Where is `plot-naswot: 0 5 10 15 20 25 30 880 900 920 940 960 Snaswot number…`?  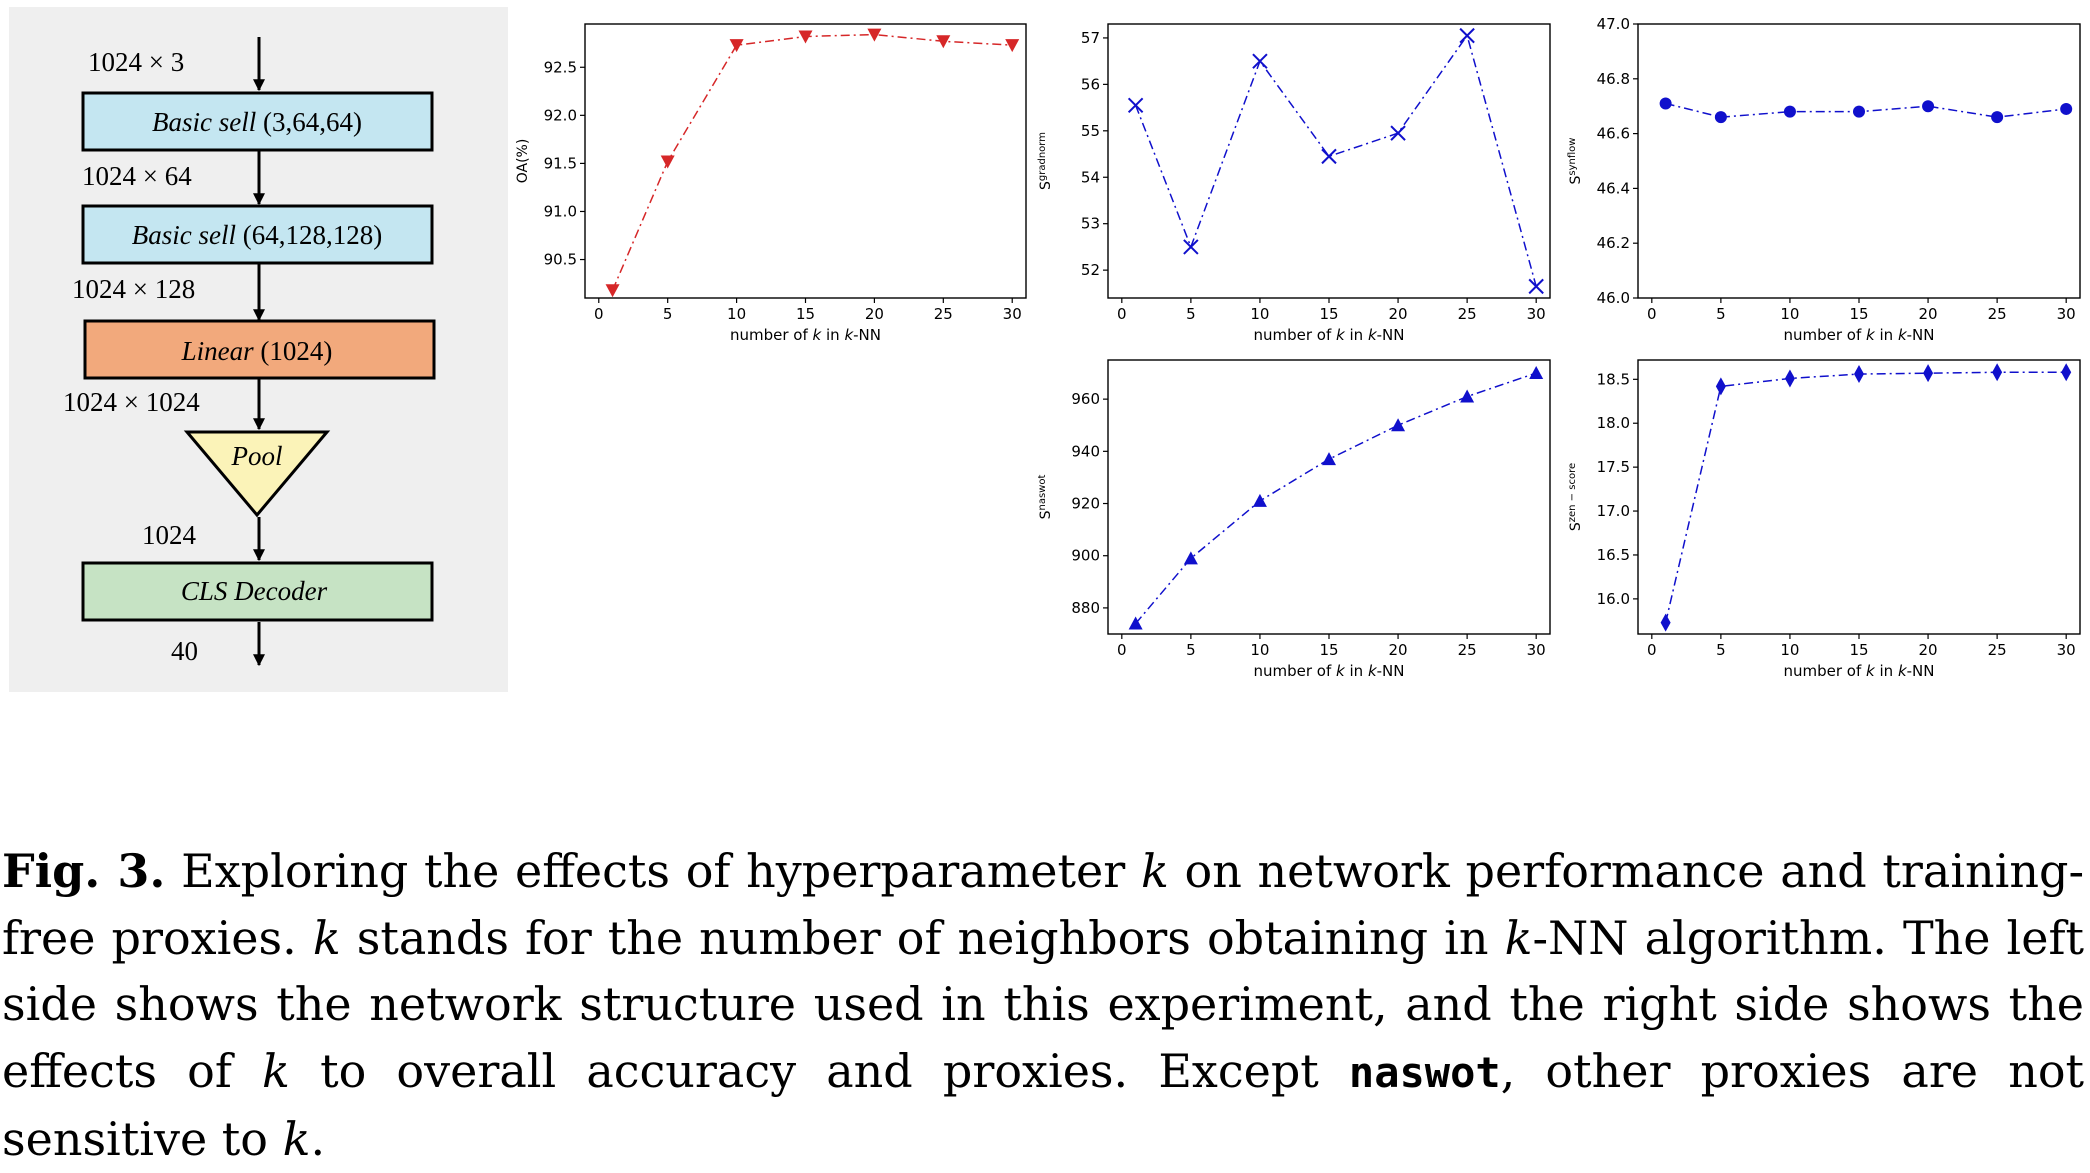 plot-naswot: 0 5 10 15 20 25 30 880 900 920 940 960 Snaswot number… is located at coordinates (1294, 519).